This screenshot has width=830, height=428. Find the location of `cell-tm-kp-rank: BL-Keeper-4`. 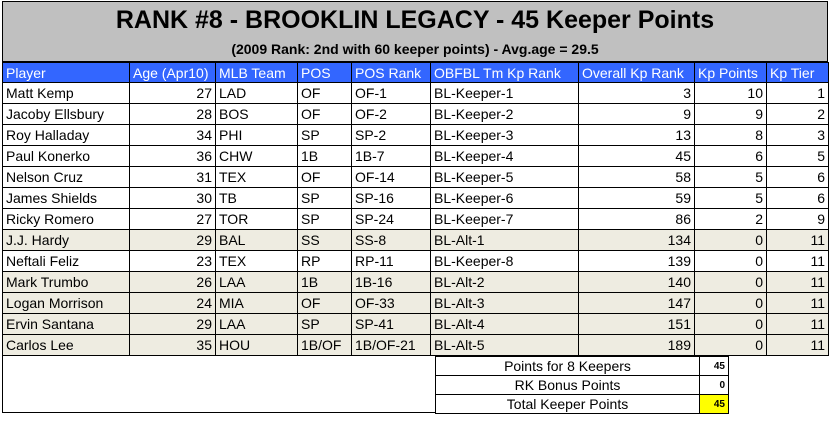

cell-tm-kp-rank: BL-Keeper-4 is located at coordinates (504, 156).